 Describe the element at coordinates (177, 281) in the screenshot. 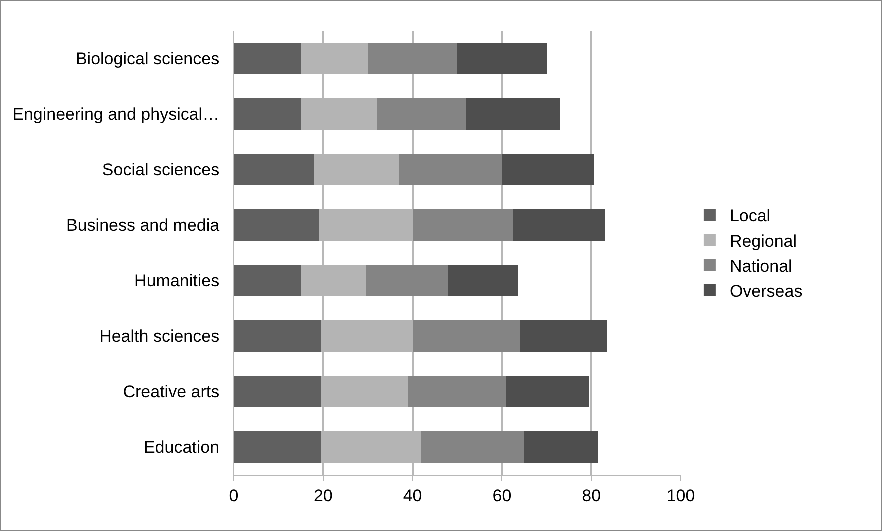

I see `y-tick-label: Humanities` at that location.